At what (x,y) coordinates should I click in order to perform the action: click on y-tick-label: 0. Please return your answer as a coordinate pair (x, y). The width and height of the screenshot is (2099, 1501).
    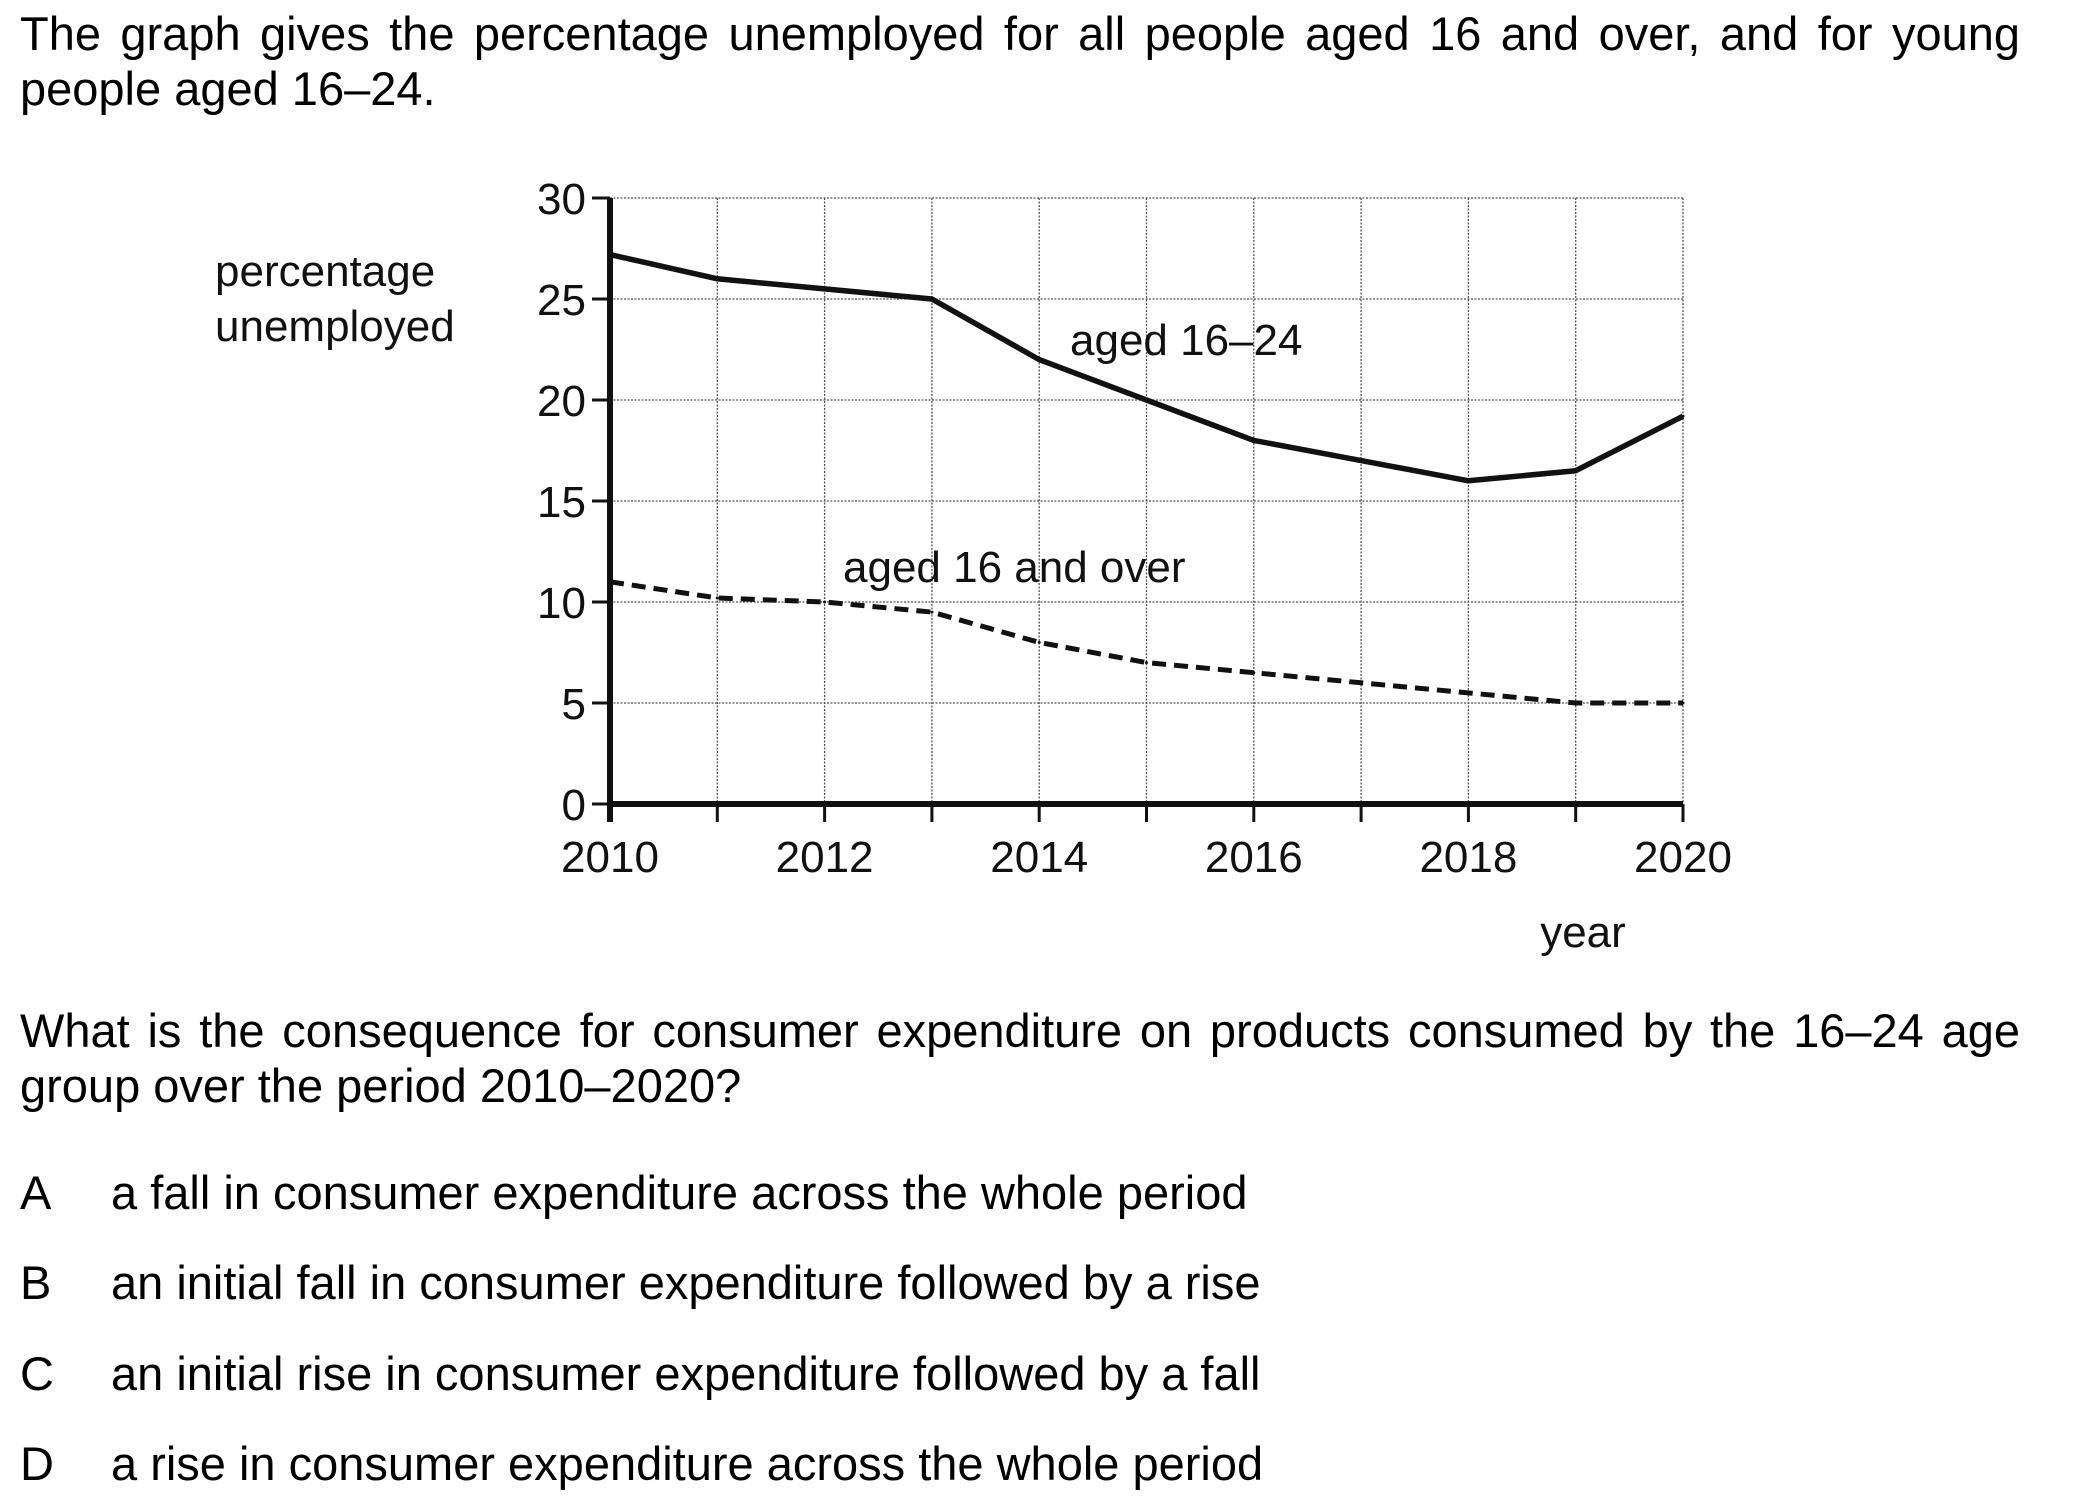
    Looking at the image, I should click on (574, 805).